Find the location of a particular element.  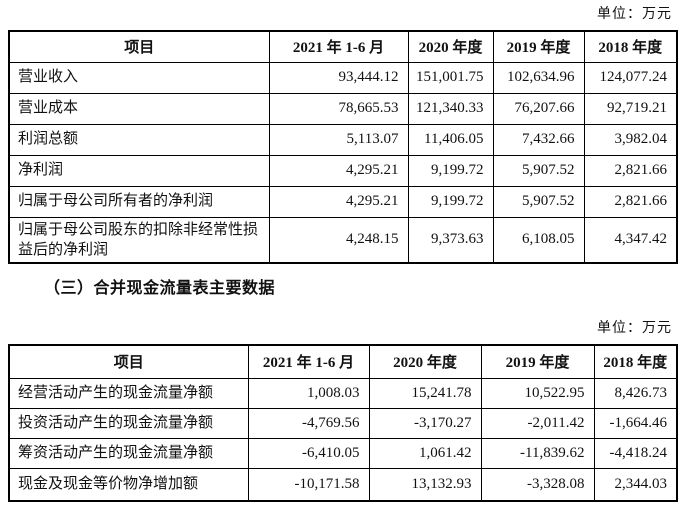

cell-value: 76,207.66 is located at coordinates (538, 108).